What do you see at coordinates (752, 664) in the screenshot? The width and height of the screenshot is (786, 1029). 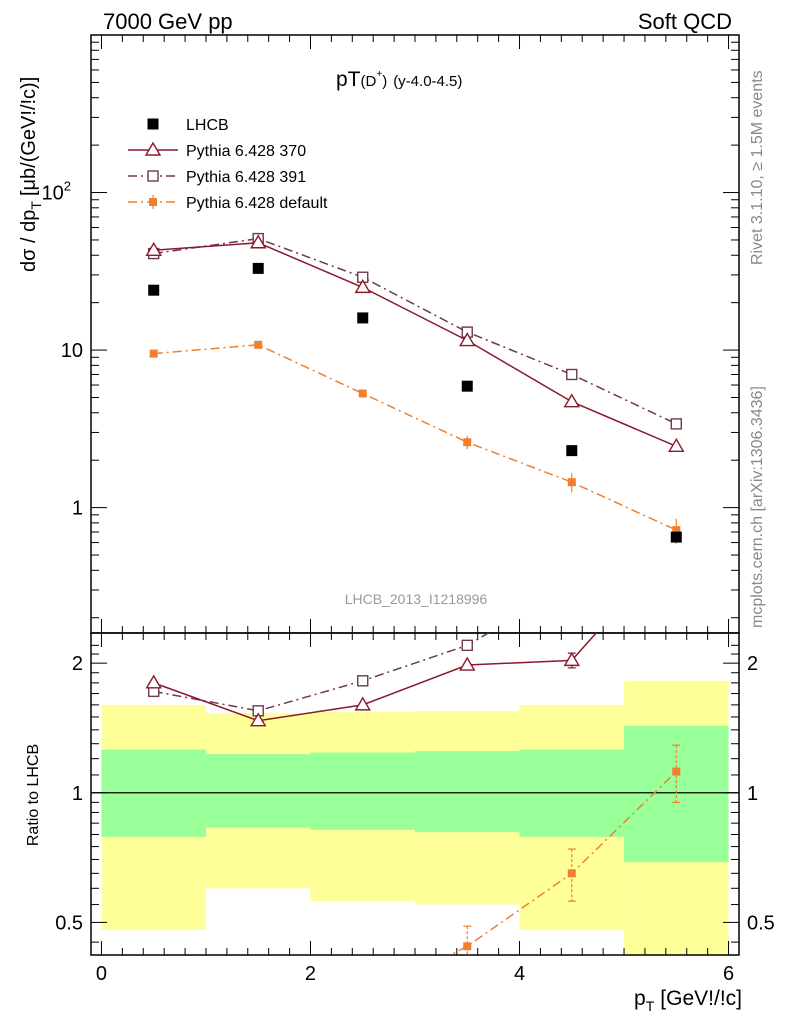 I see `ratio-y-tick-label-right-2: 2` at bounding box center [752, 664].